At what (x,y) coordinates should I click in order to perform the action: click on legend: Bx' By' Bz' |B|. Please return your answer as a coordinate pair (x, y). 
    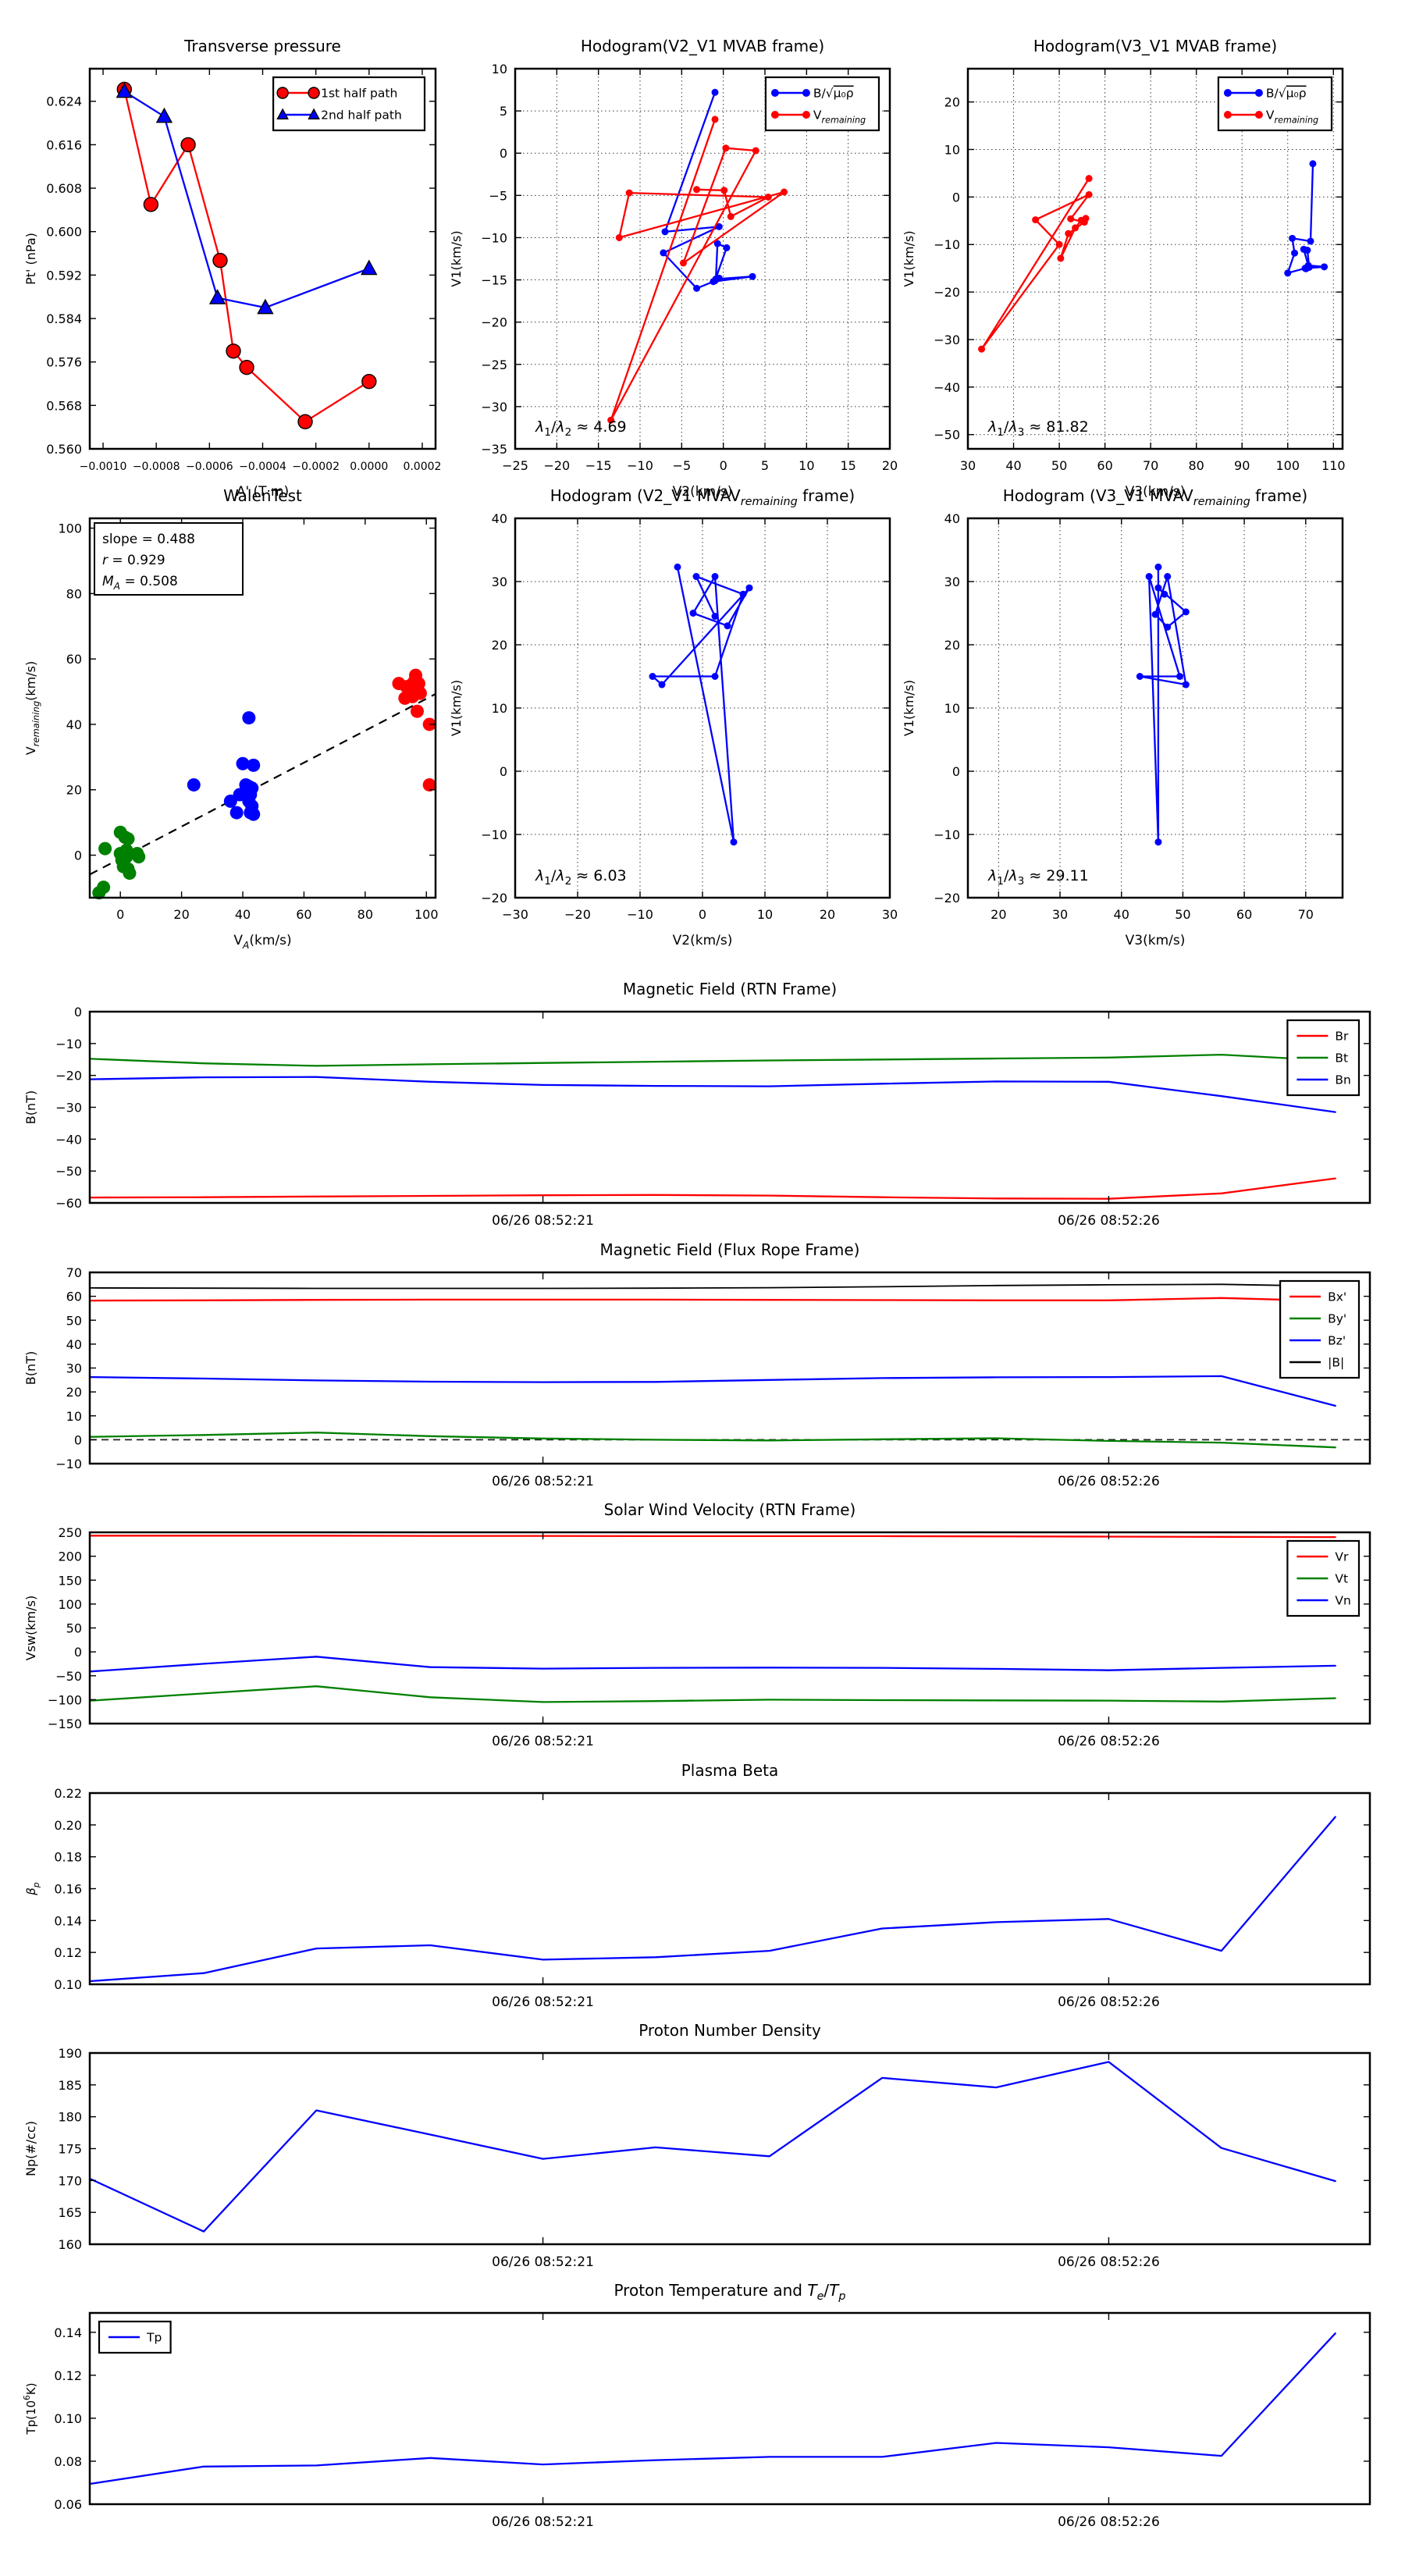
    Looking at the image, I should click on (1320, 1329).